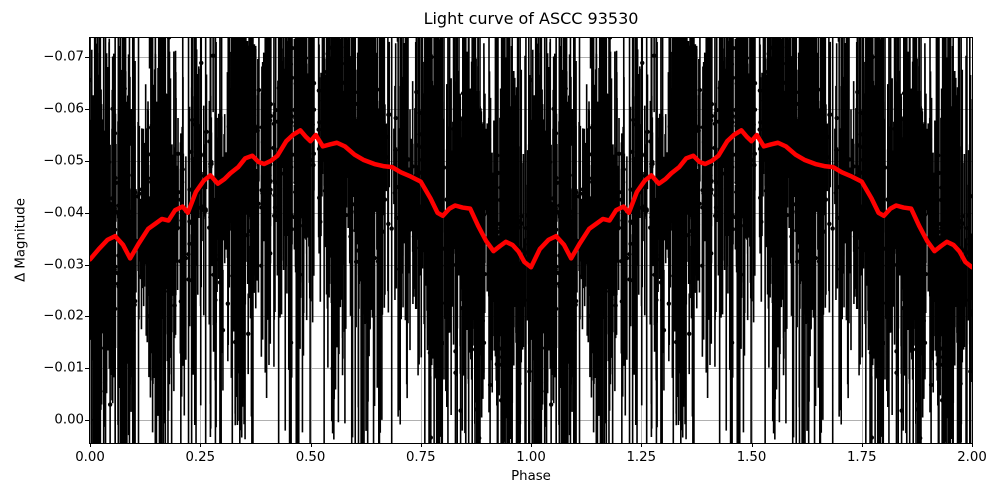  I want to click on chart-title: Light curve of ASCC 93530, so click(531, 18).